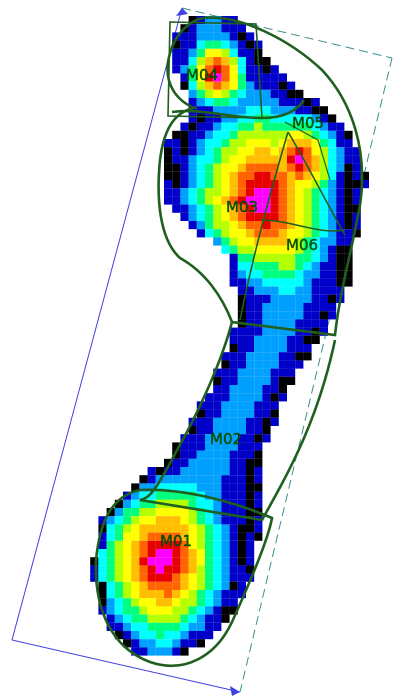 This screenshot has height=698, width=403. I want to click on divider-m05-right, so click(316, 183).